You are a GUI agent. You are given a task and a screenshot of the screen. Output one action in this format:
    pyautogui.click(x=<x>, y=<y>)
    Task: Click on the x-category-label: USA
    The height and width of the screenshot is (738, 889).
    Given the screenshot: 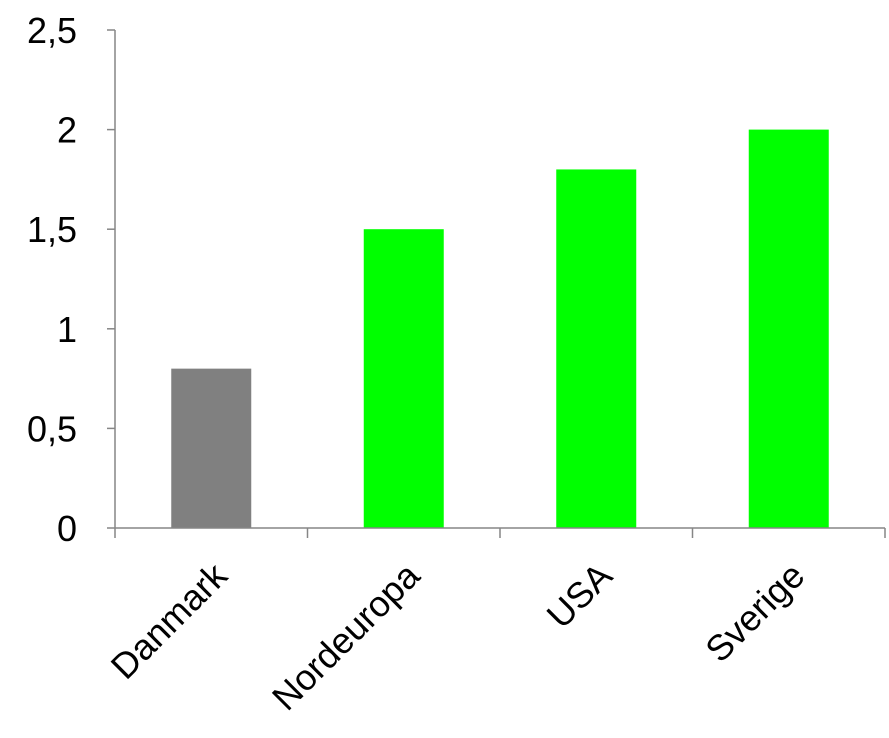 What is the action you would take?
    pyautogui.click(x=579, y=595)
    